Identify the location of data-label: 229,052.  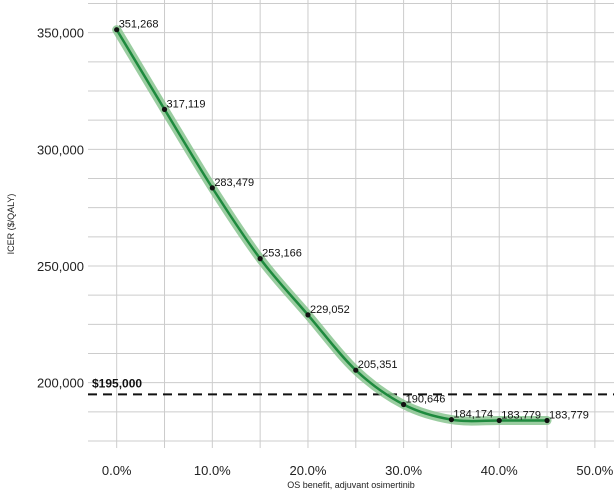
(330, 310).